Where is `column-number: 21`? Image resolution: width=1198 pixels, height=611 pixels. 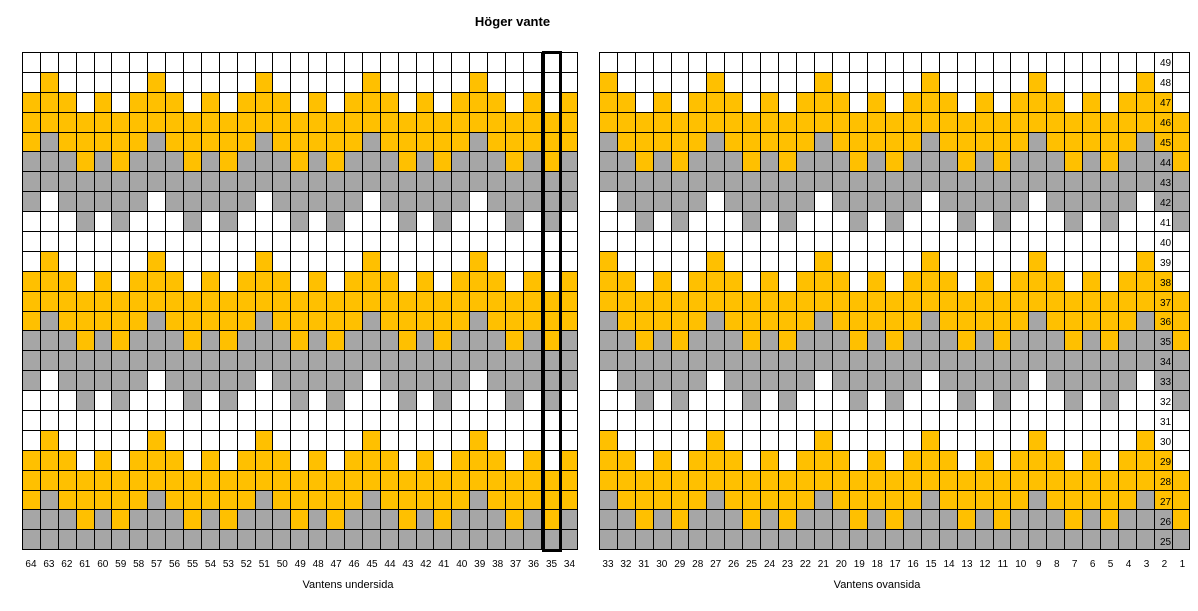
column-number: 21 is located at coordinates (823, 564).